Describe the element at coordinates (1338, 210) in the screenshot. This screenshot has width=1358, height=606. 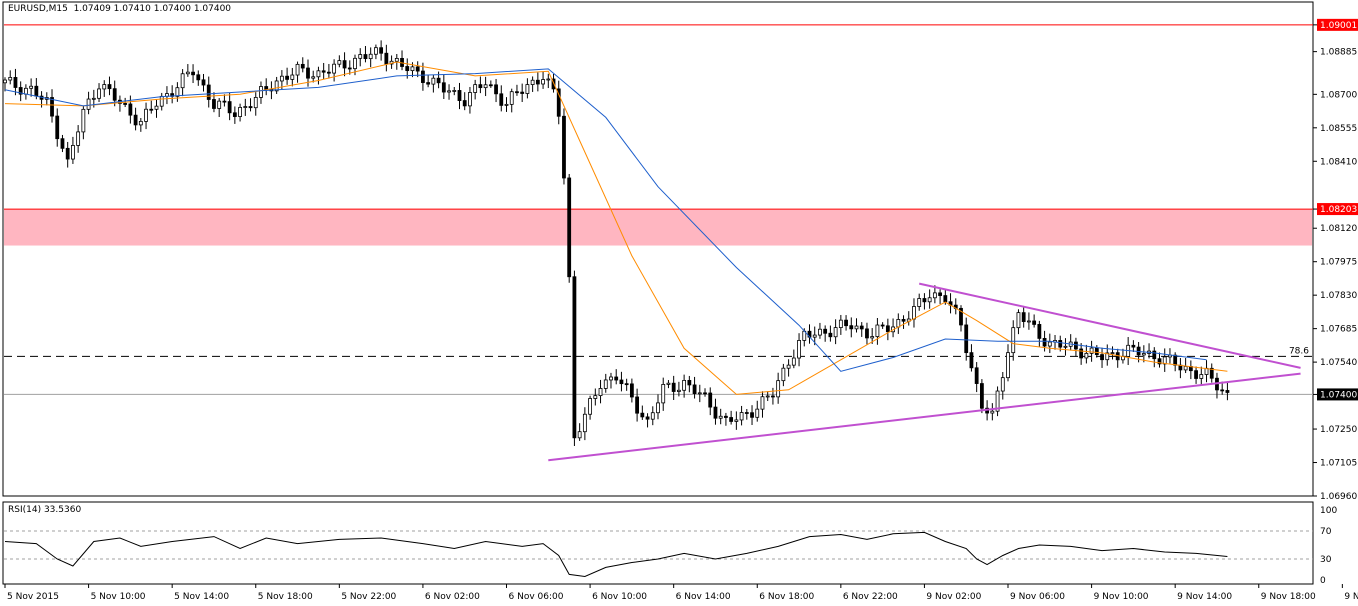
I see `price-tick-label: 1.08203` at that location.